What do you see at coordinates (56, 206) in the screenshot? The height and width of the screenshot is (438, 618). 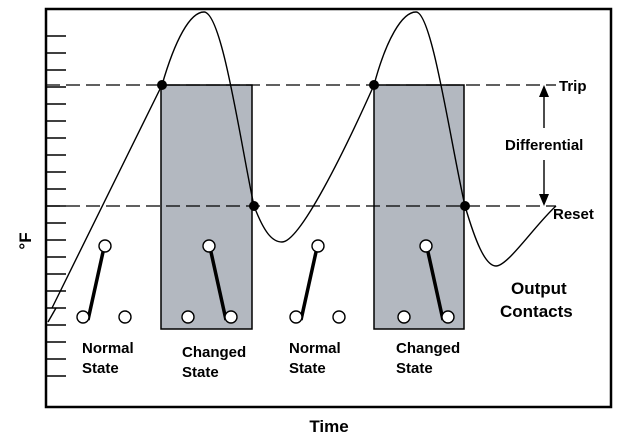 I see `y-axis-ticks` at bounding box center [56, 206].